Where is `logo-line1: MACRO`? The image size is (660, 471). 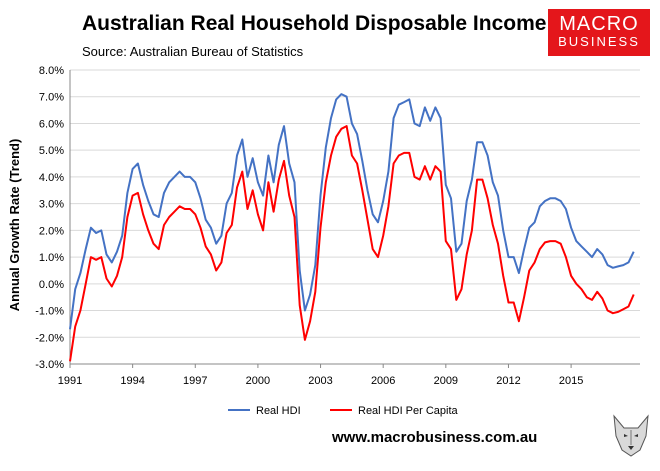
logo-line1: MACRO is located at coordinates (599, 24).